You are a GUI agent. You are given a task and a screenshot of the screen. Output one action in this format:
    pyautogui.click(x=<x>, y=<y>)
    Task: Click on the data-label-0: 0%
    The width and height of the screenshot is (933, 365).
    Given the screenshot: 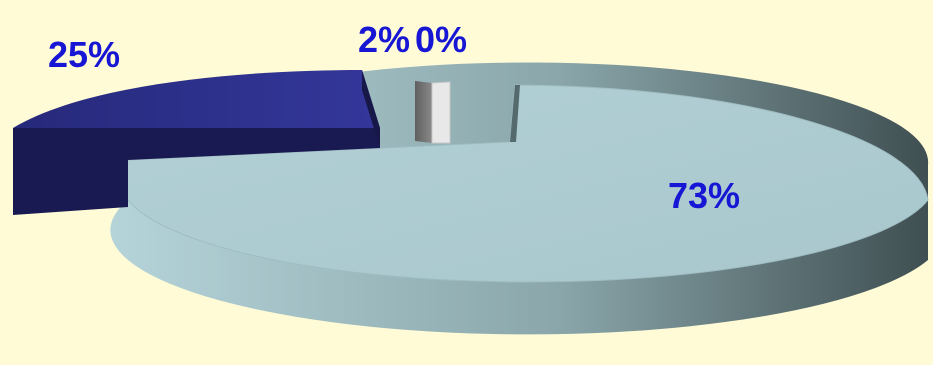 What is the action you would take?
    pyautogui.click(x=441, y=39)
    